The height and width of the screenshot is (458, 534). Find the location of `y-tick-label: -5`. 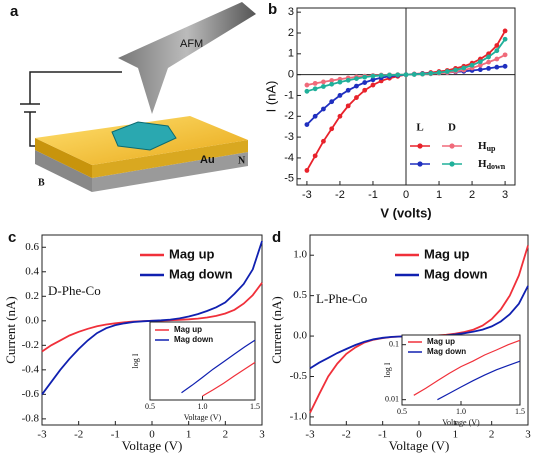

y-tick-label: -5 is located at coordinates (289, 179).